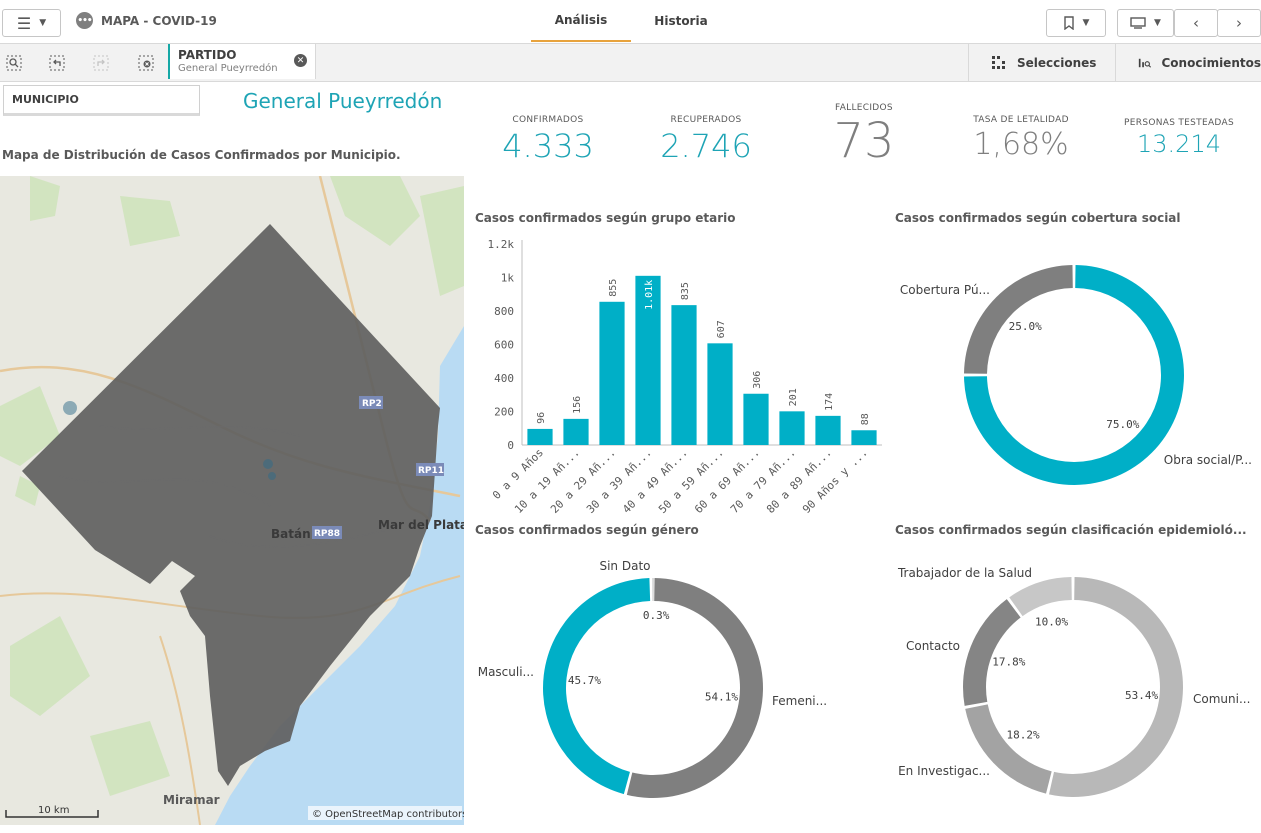 This screenshot has height=833, width=1261. What do you see at coordinates (504, 412) in the screenshot?
I see `y-tick-label: 200` at bounding box center [504, 412].